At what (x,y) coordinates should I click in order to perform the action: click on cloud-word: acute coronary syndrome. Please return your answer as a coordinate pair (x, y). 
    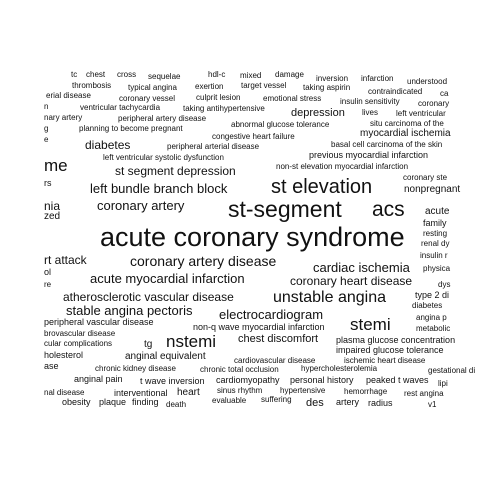
    Looking at the image, I should click on (252, 237).